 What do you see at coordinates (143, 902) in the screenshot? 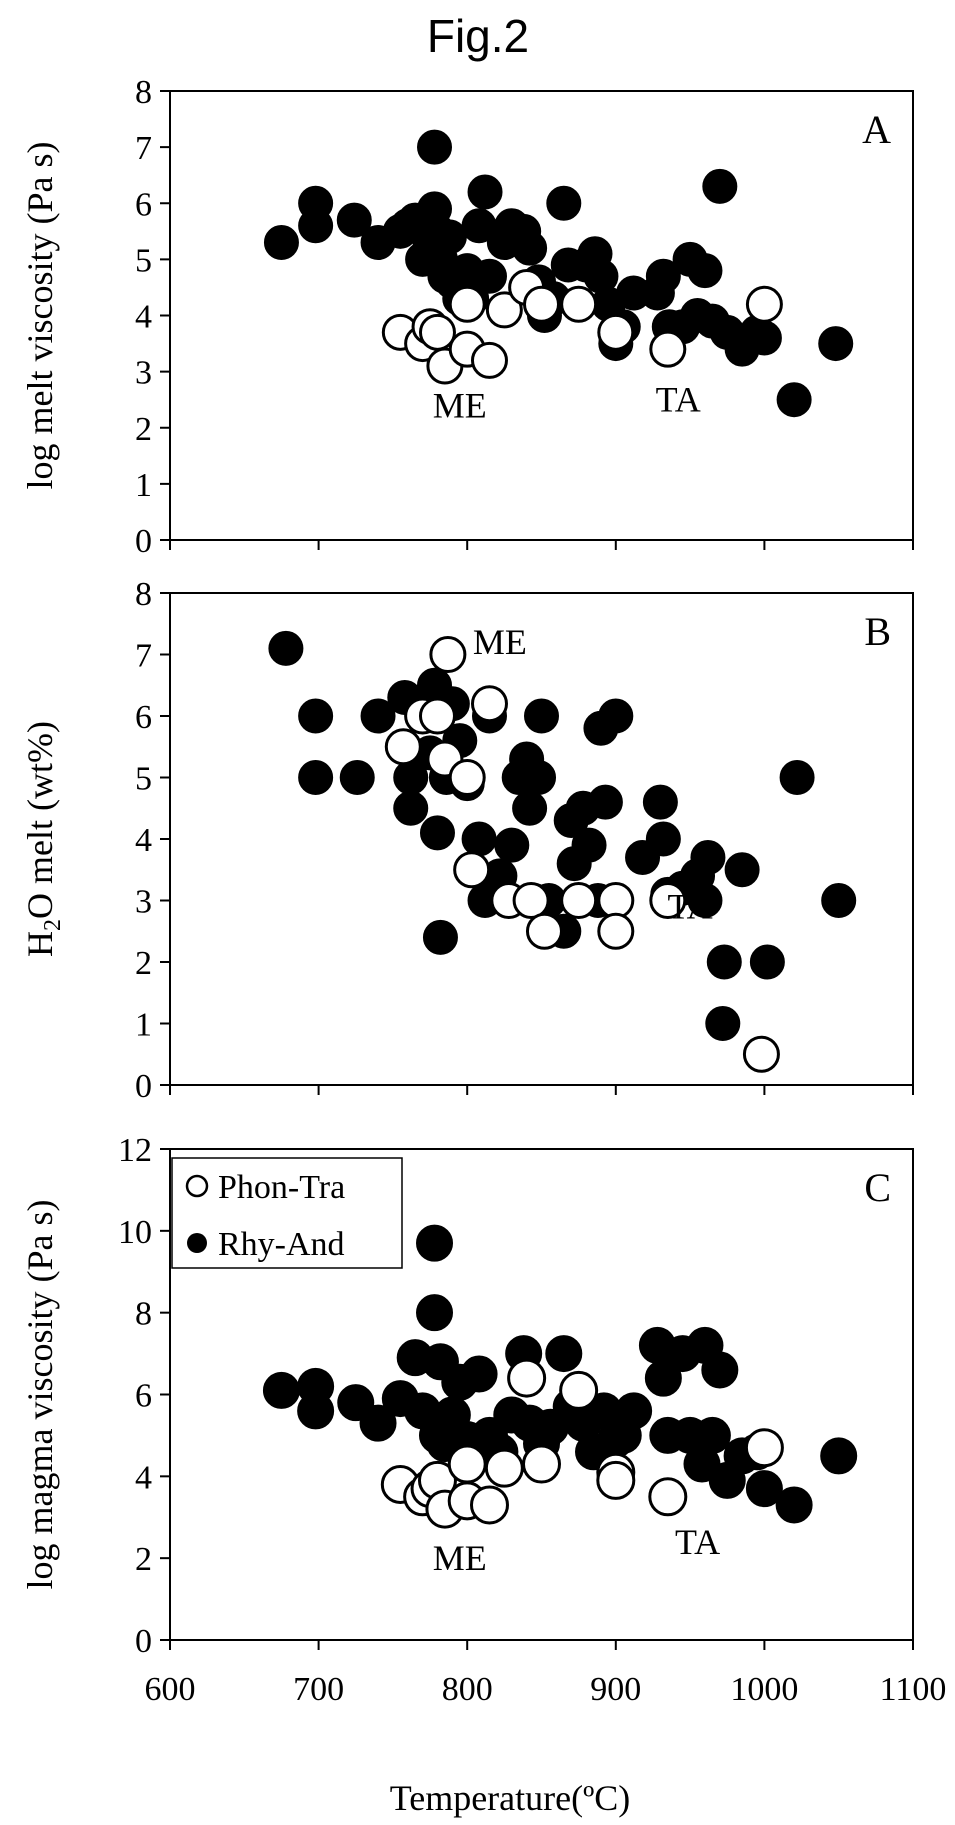
I see `y-tick-label: 3` at bounding box center [143, 902].